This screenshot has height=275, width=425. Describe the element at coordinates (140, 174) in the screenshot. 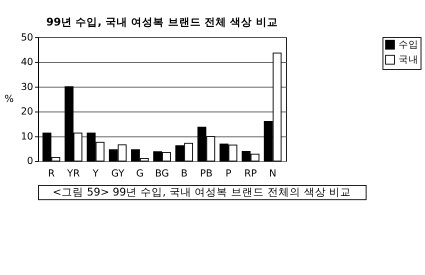

I see `x-tick-label: G` at that location.